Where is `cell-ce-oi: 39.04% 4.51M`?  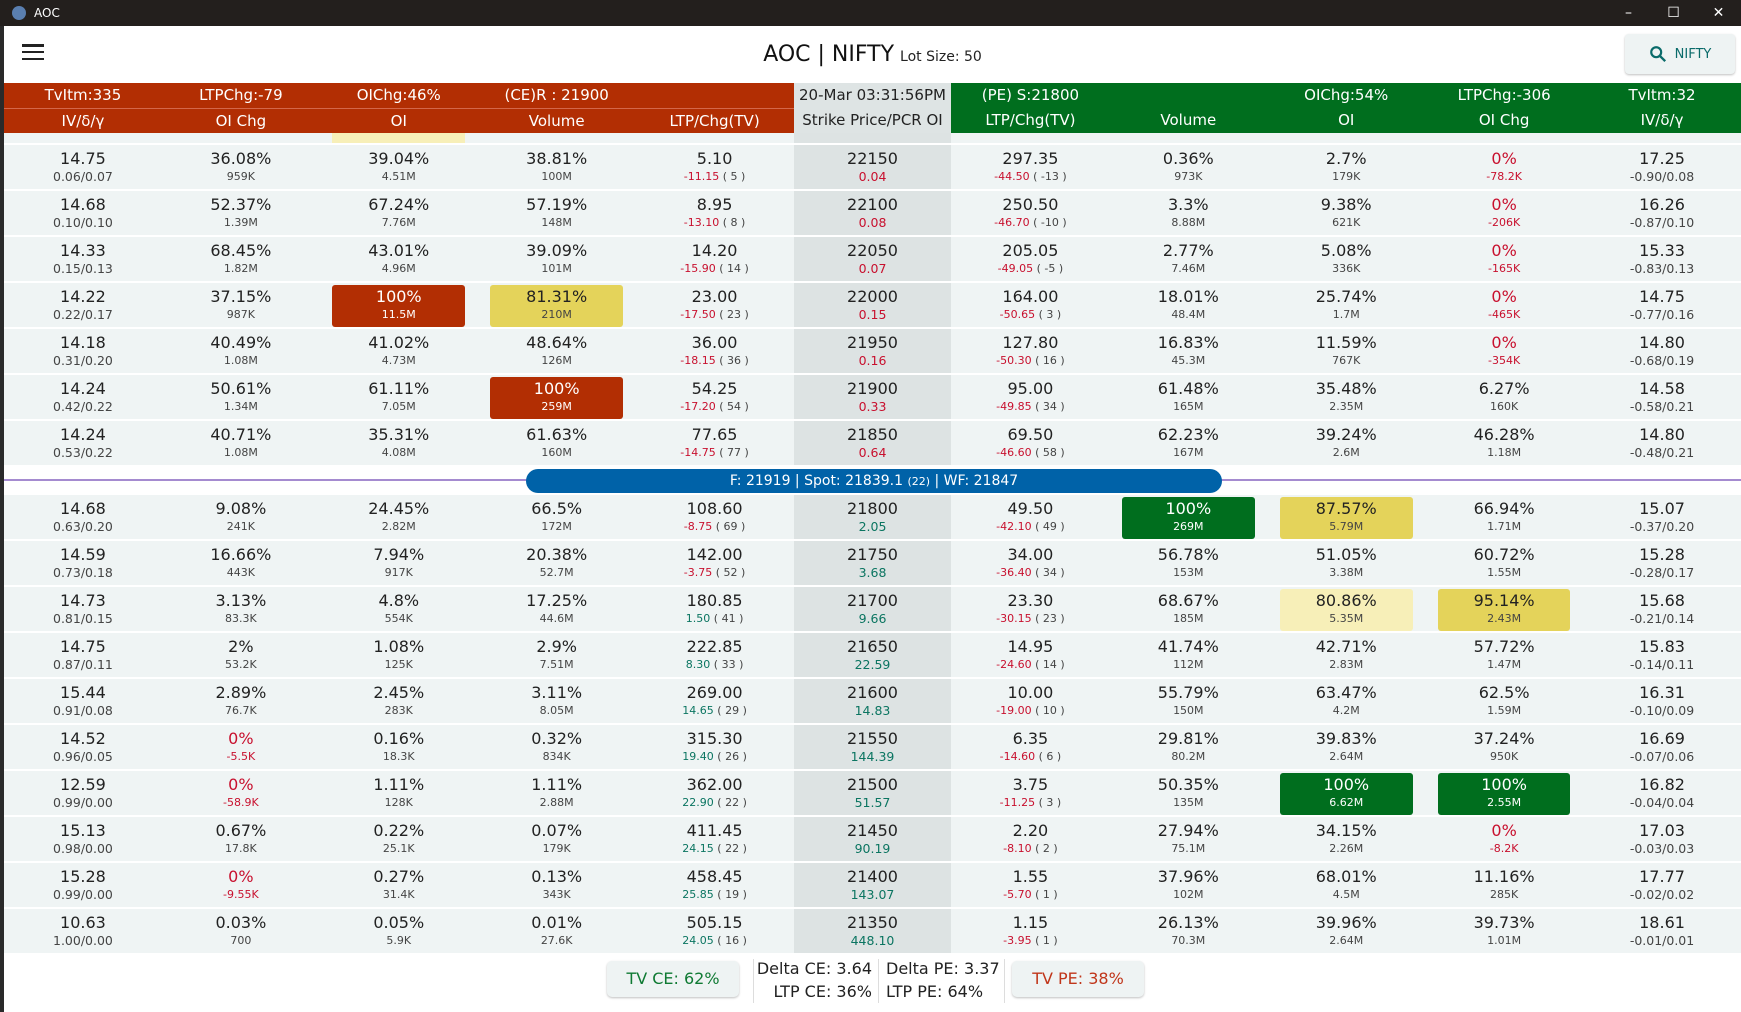
cell-ce-oi: 39.04% 4.51M is located at coordinates (399, 167).